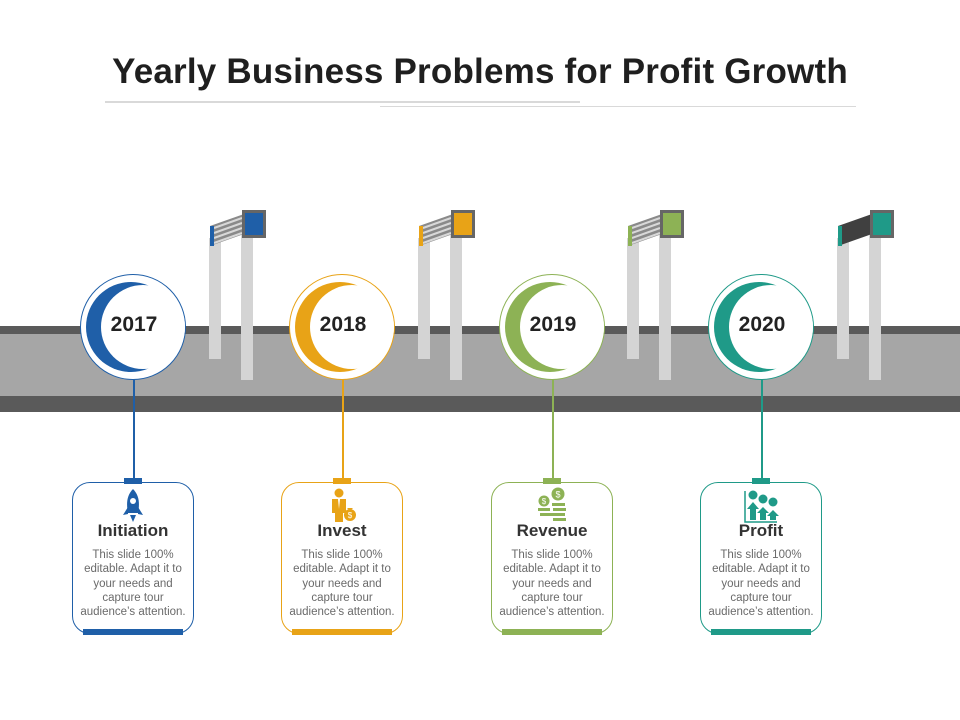  Describe the element at coordinates (342, 505) in the screenshot. I see `businessman-money-bag-icon: $` at that location.